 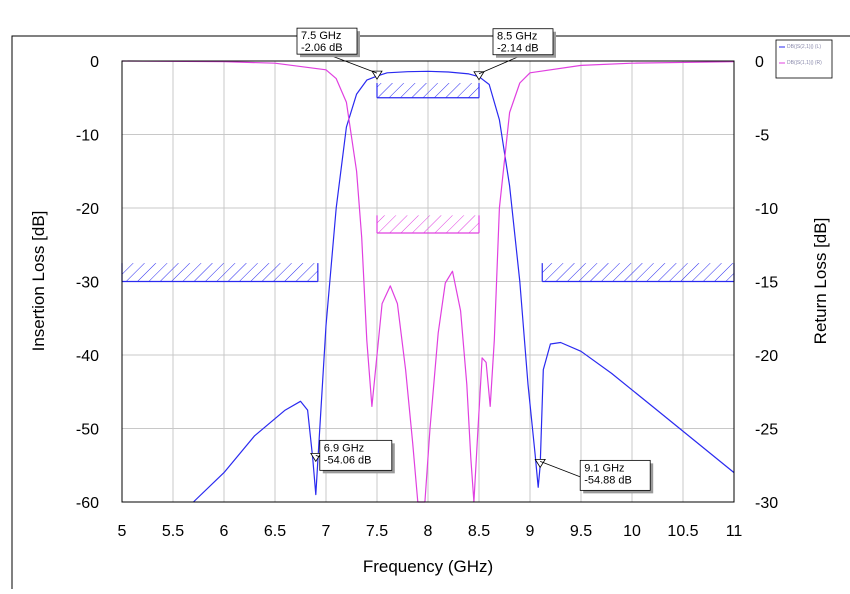 What do you see at coordinates (804, 63) in the screenshot?
I see `legend-entry-s11: DB(|S(1,1)|) (R)` at bounding box center [804, 63].